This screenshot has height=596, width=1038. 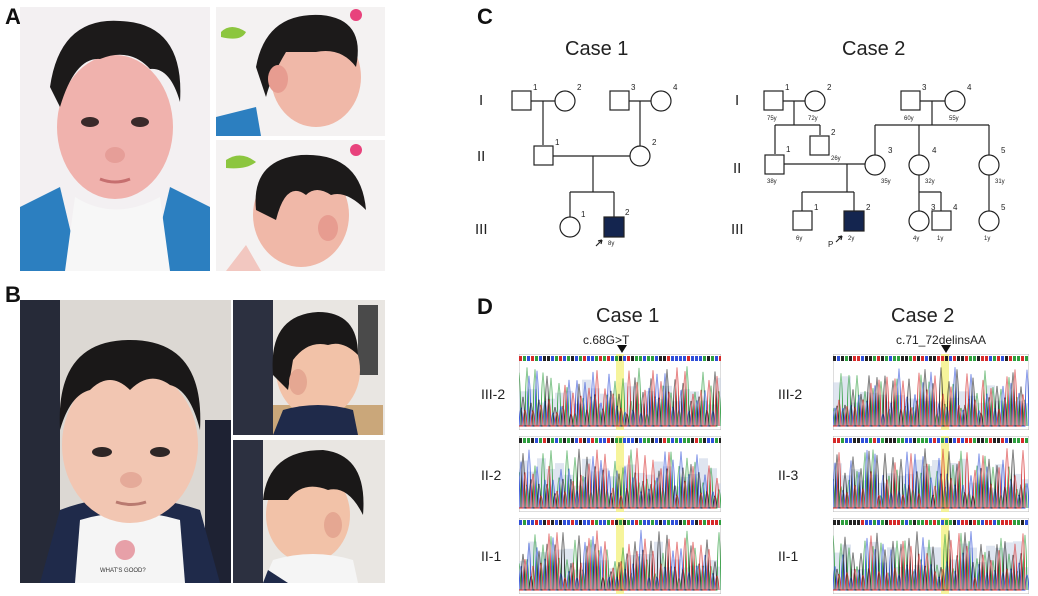 I want to click on case1-num-I4: 4, so click(x=675, y=87).